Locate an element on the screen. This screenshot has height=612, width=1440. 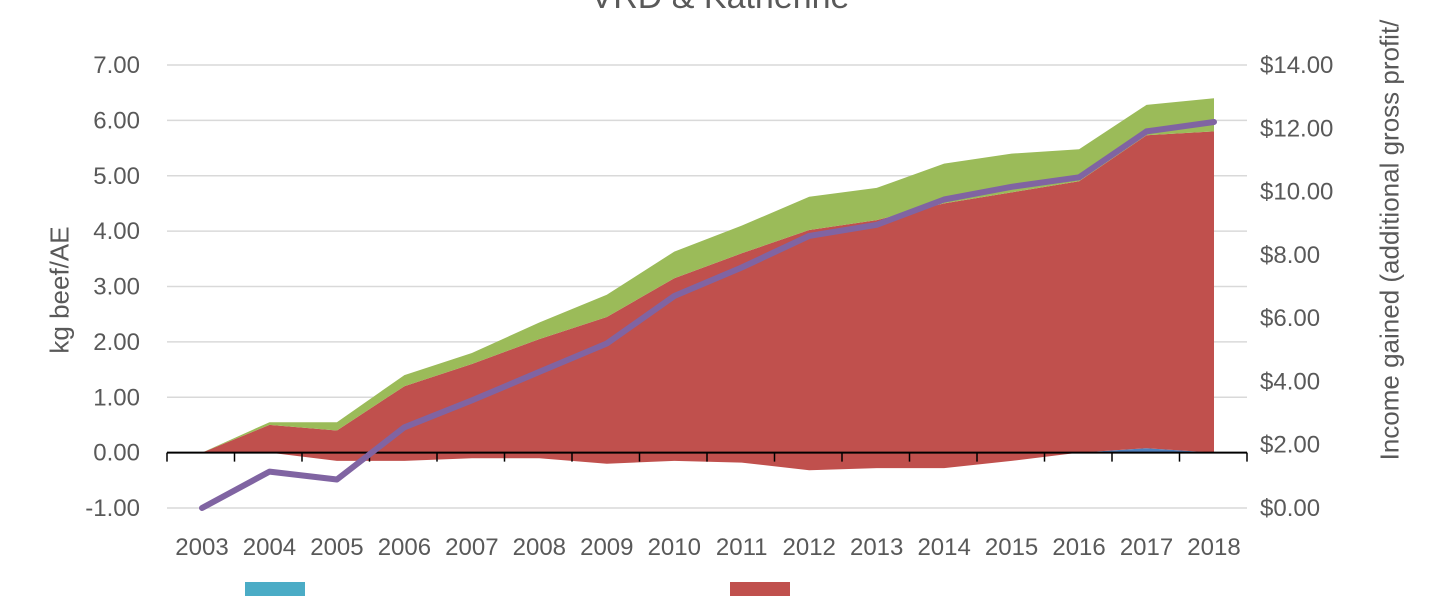
y-tick-label-left: -1.00 is located at coordinates (112, 508).